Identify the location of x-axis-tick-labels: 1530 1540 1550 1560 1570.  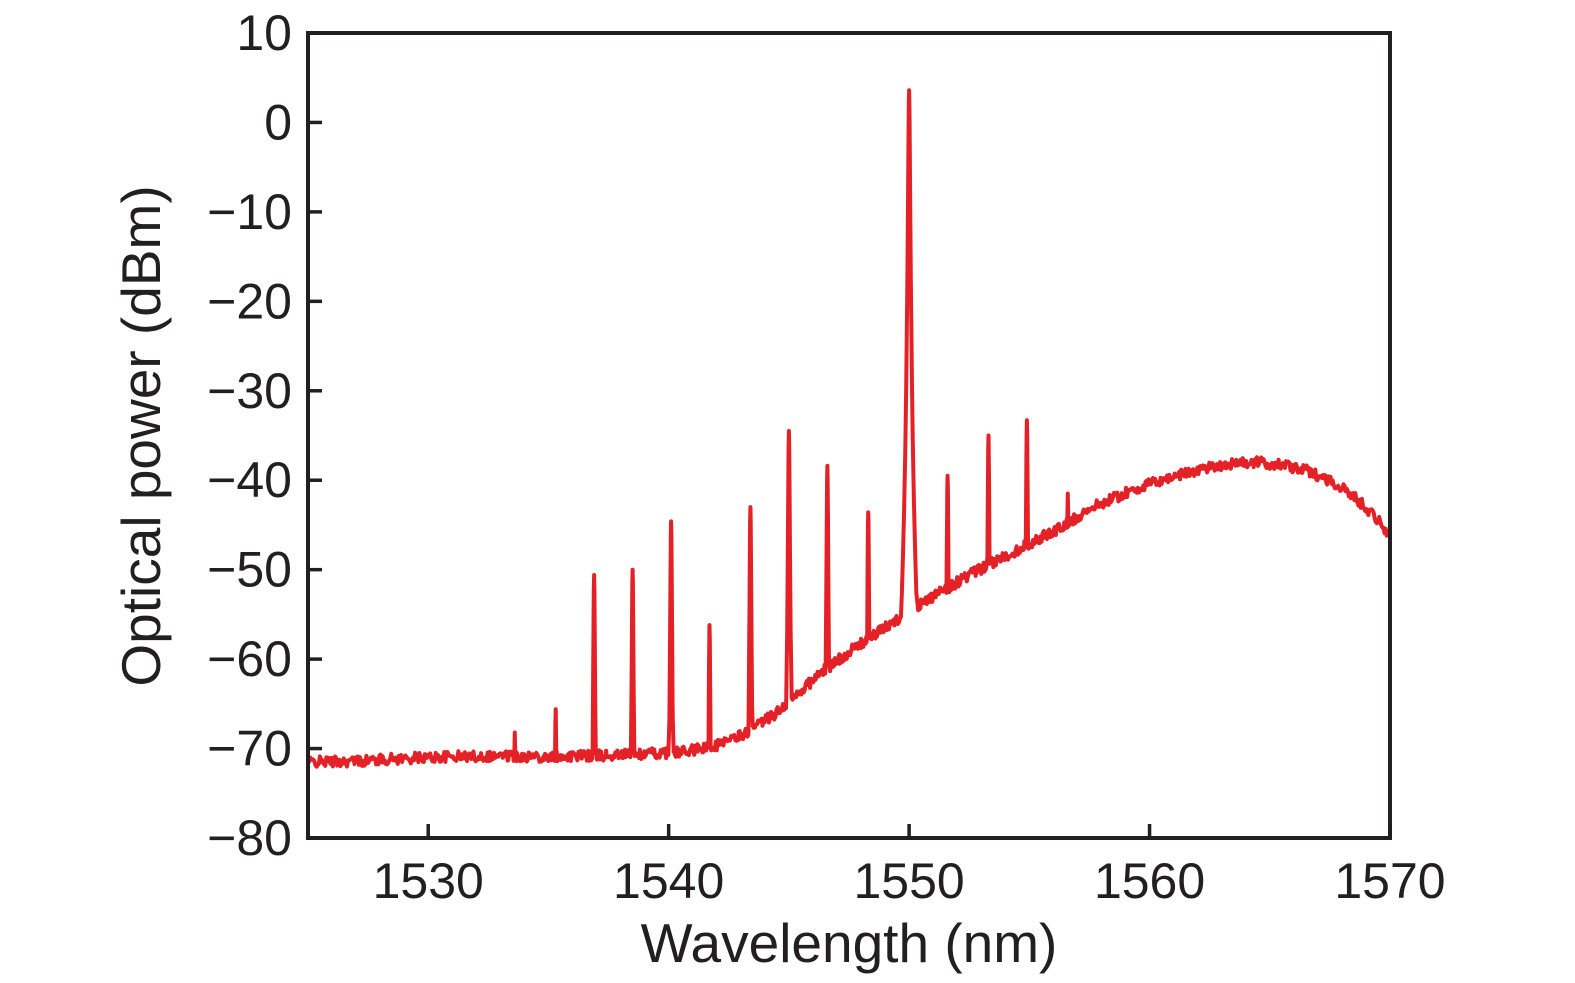
(909, 881).